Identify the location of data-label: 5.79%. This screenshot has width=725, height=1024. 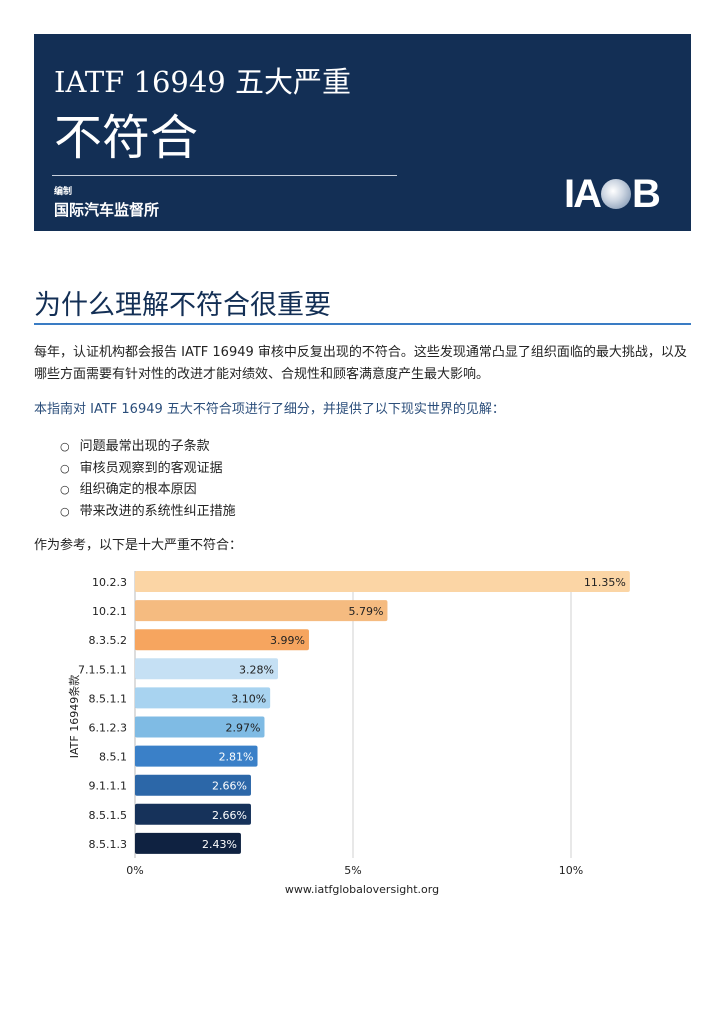
(365, 611).